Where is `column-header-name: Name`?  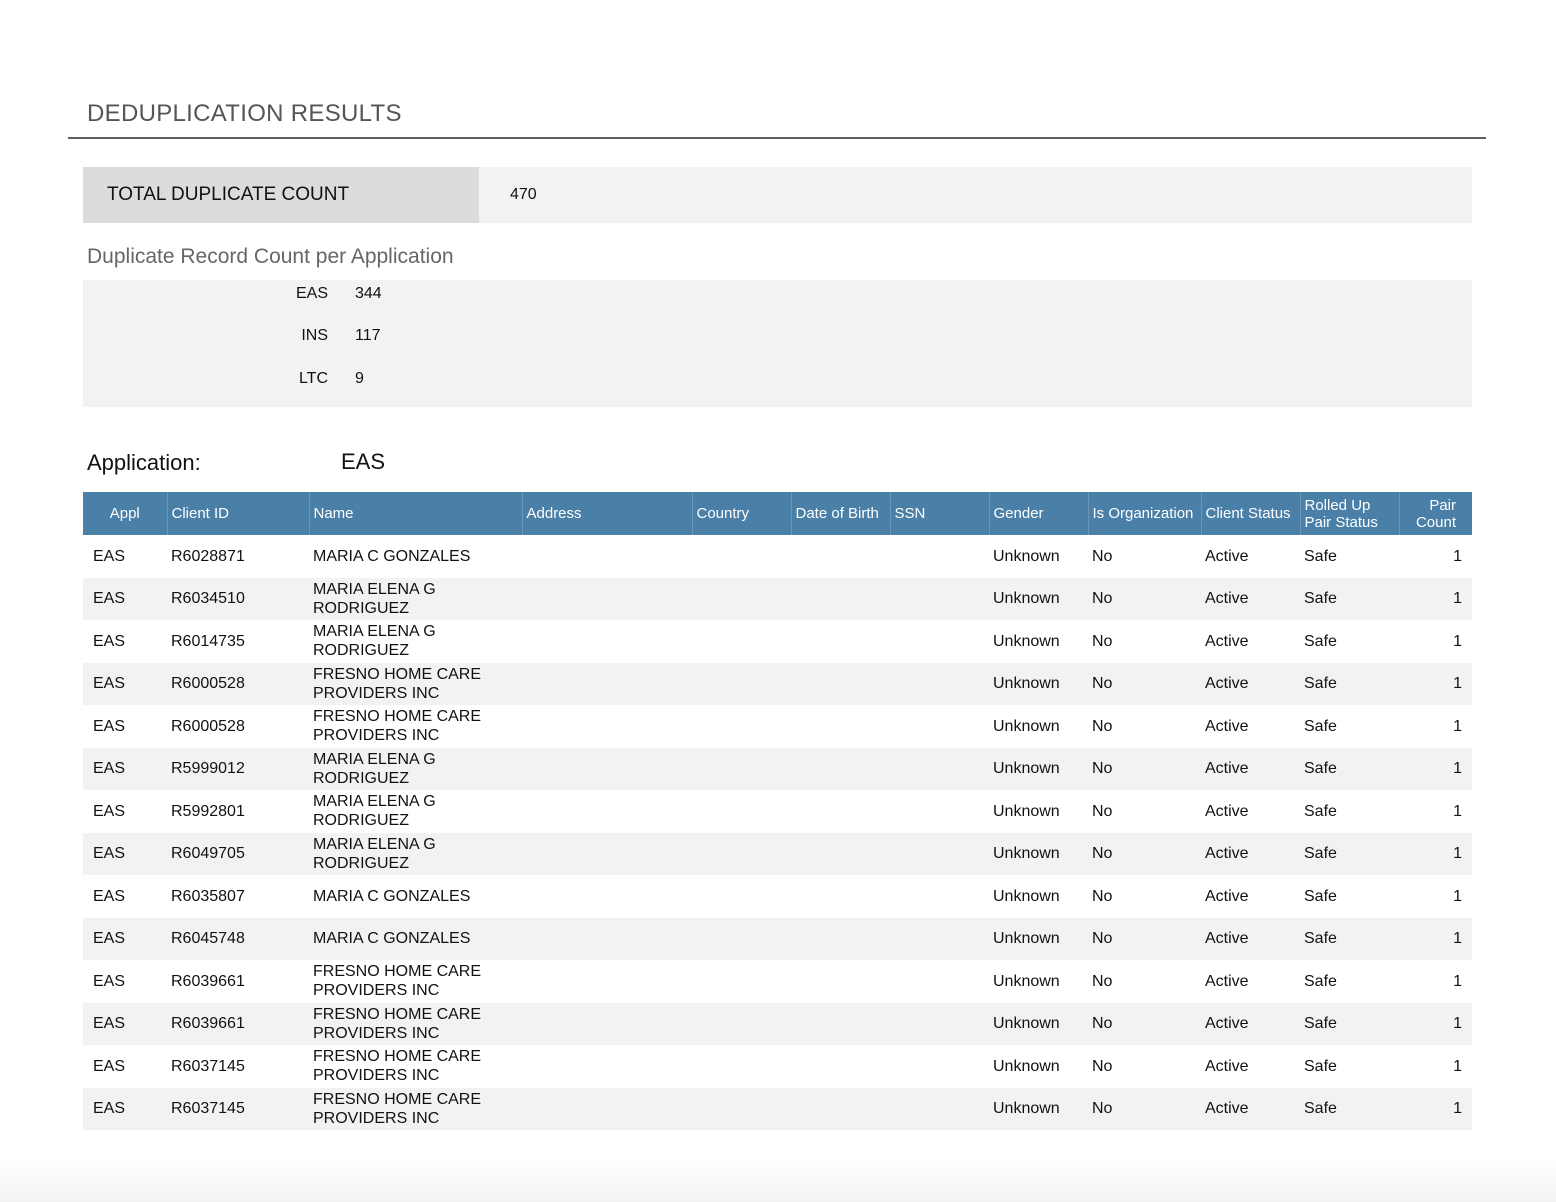 column-header-name: Name is located at coordinates (415, 513).